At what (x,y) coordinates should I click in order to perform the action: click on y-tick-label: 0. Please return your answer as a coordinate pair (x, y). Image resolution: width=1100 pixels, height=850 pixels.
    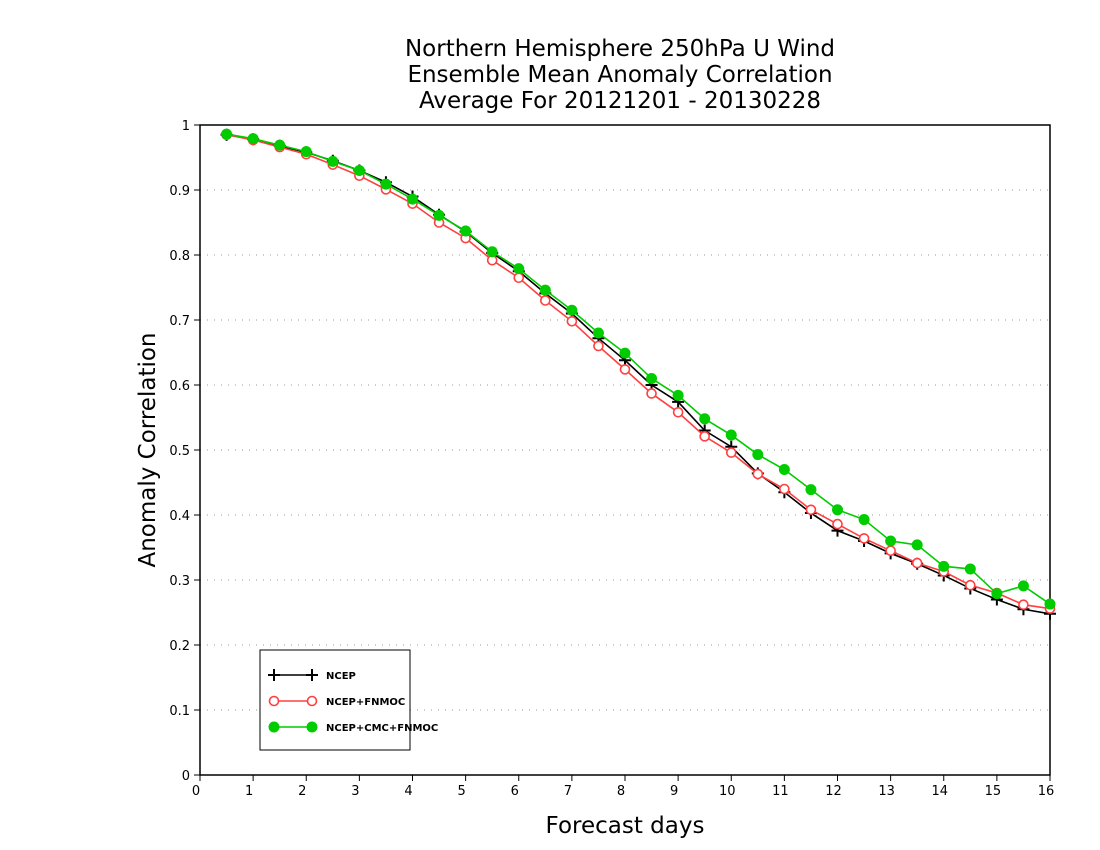
    Looking at the image, I should click on (186, 776).